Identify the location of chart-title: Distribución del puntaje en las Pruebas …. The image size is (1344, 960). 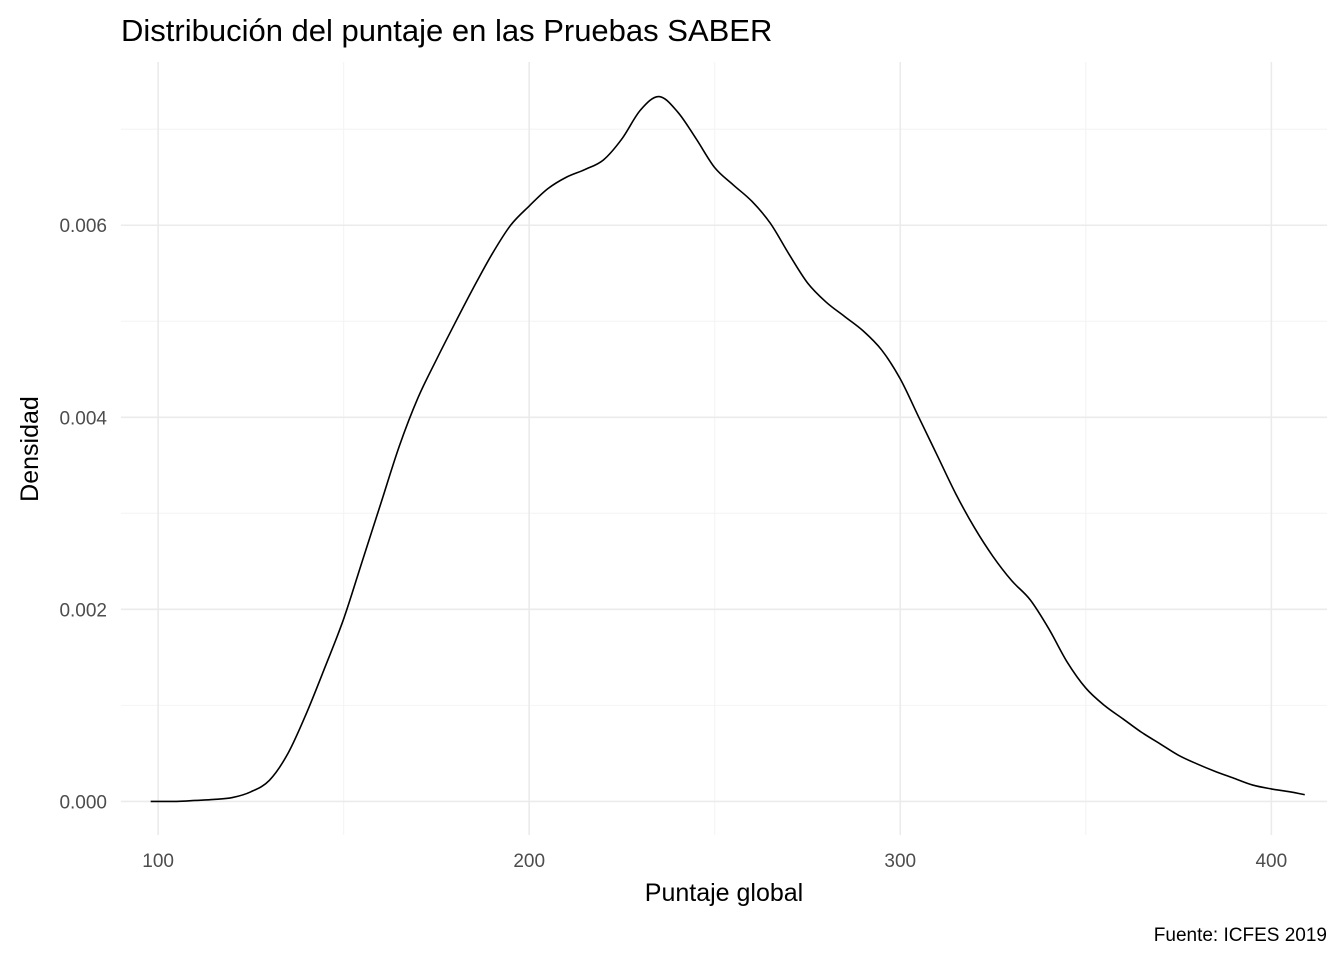
(446, 30).